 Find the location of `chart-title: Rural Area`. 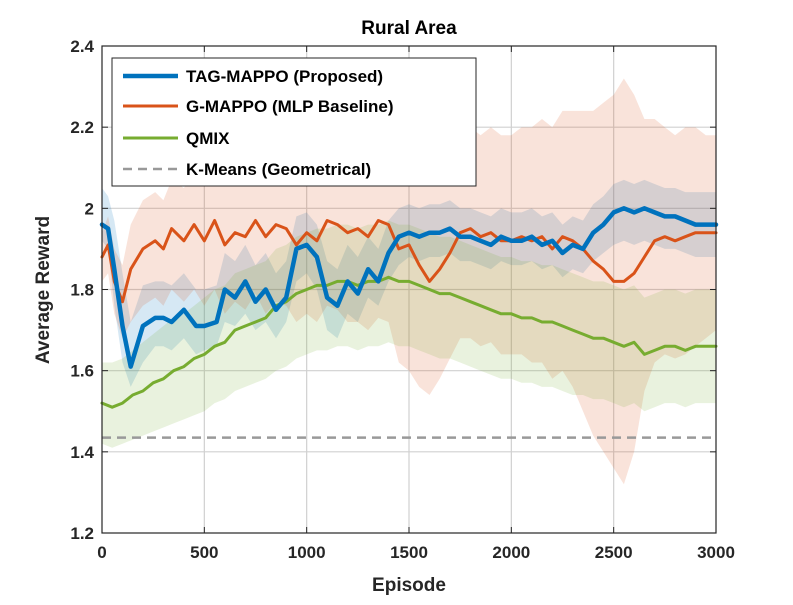

chart-title: Rural Area is located at coordinates (409, 28).